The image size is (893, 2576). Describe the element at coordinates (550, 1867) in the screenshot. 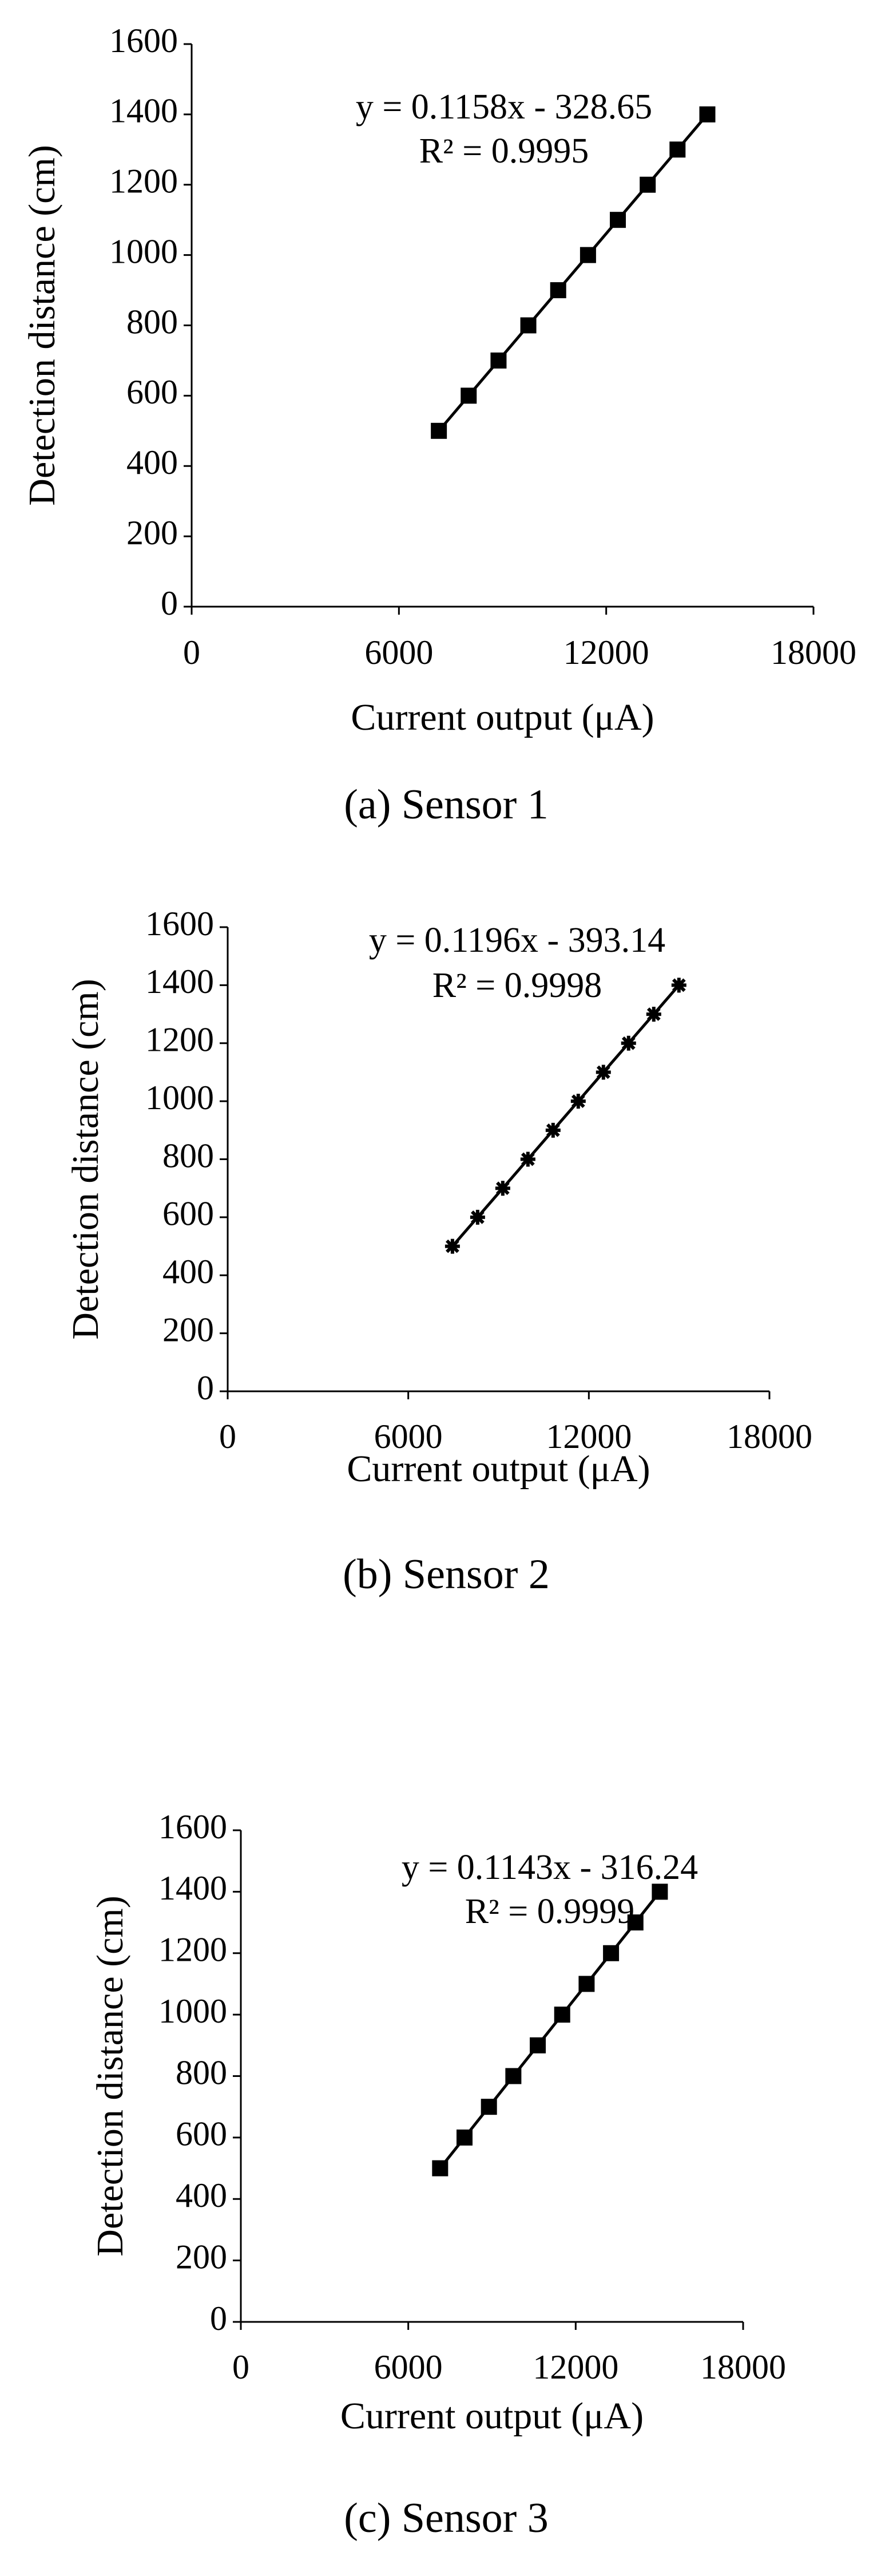

I see `trend-equation: y = 0.1143x - 316.24` at that location.